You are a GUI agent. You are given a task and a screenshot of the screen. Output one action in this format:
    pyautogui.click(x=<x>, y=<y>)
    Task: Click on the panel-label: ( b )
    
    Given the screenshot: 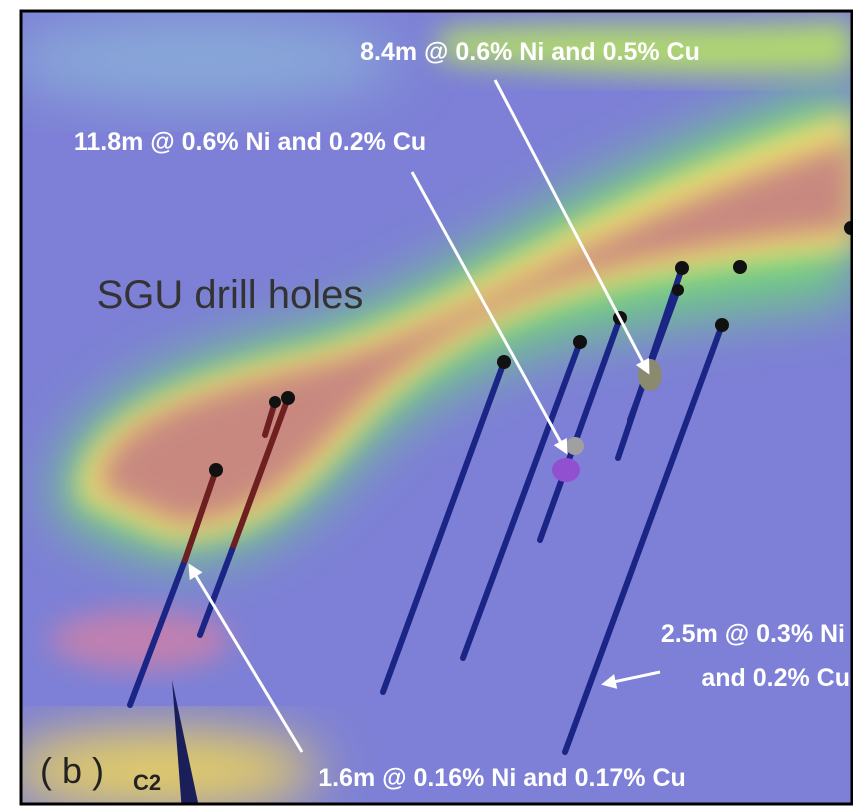 What is the action you would take?
    pyautogui.click(x=72, y=770)
    